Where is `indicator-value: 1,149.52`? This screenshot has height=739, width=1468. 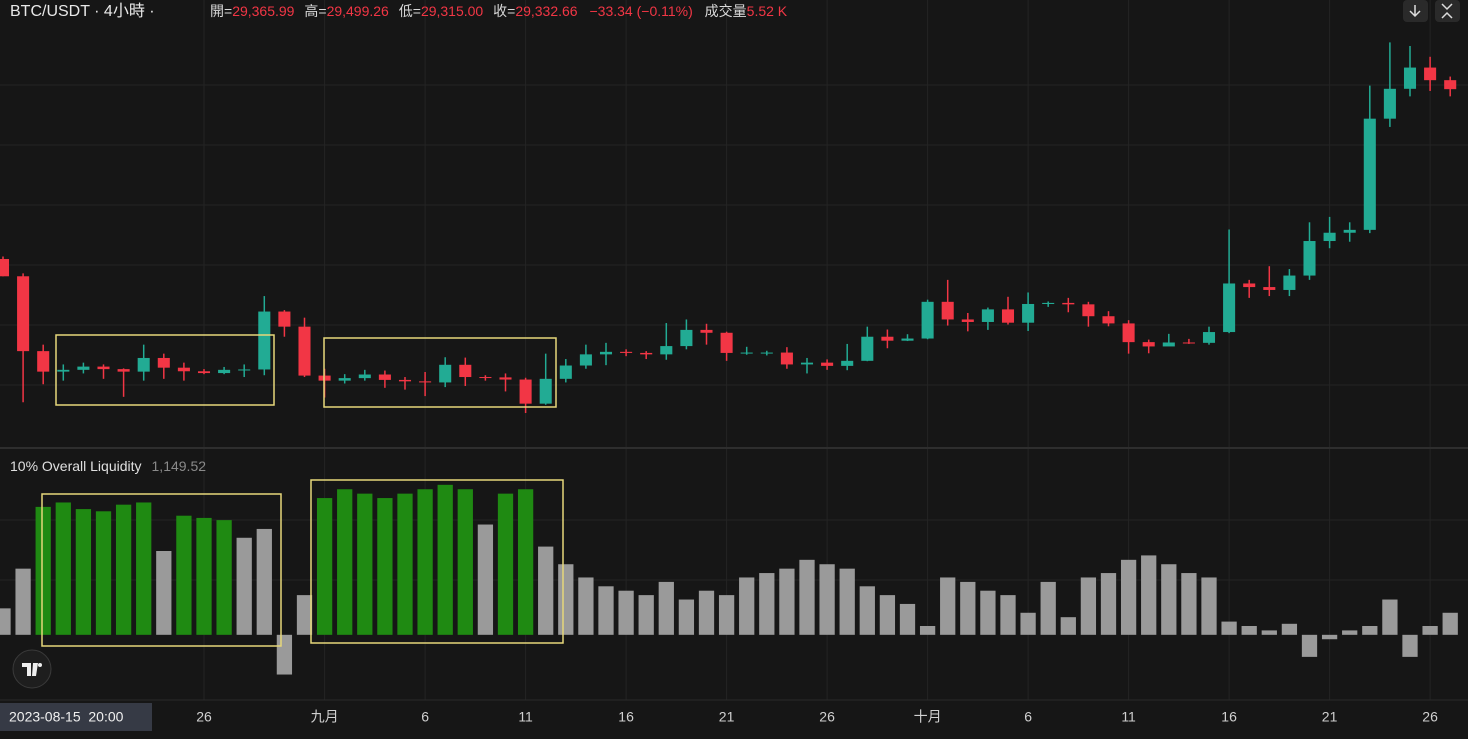 indicator-value: 1,149.52 is located at coordinates (179, 466).